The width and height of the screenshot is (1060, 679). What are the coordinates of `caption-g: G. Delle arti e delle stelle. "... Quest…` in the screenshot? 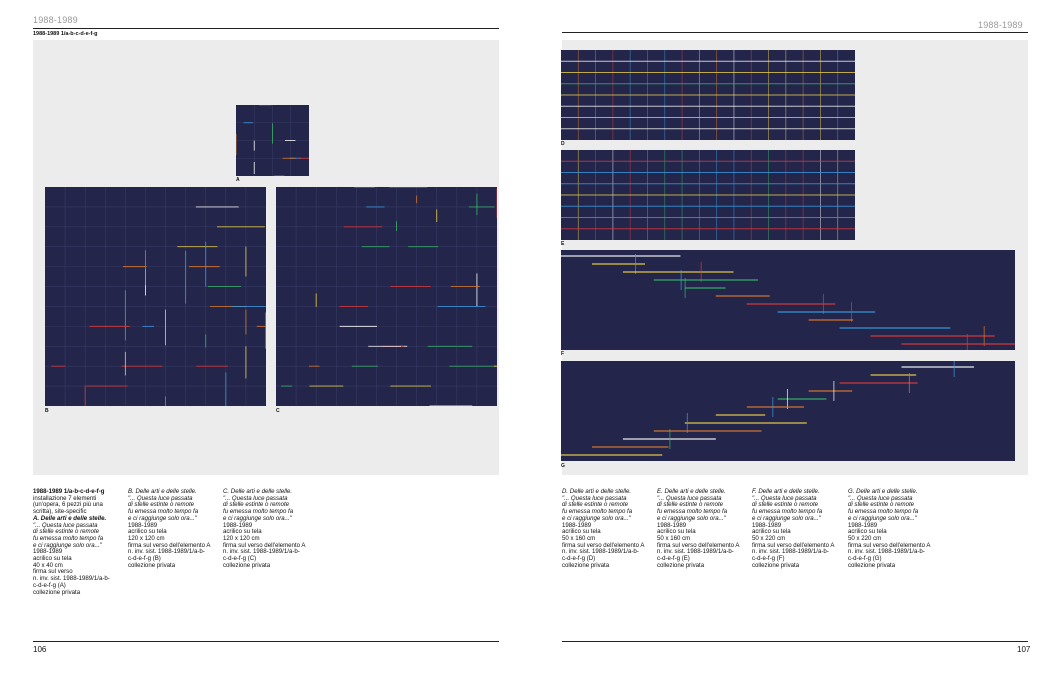 It's located at (889, 528).